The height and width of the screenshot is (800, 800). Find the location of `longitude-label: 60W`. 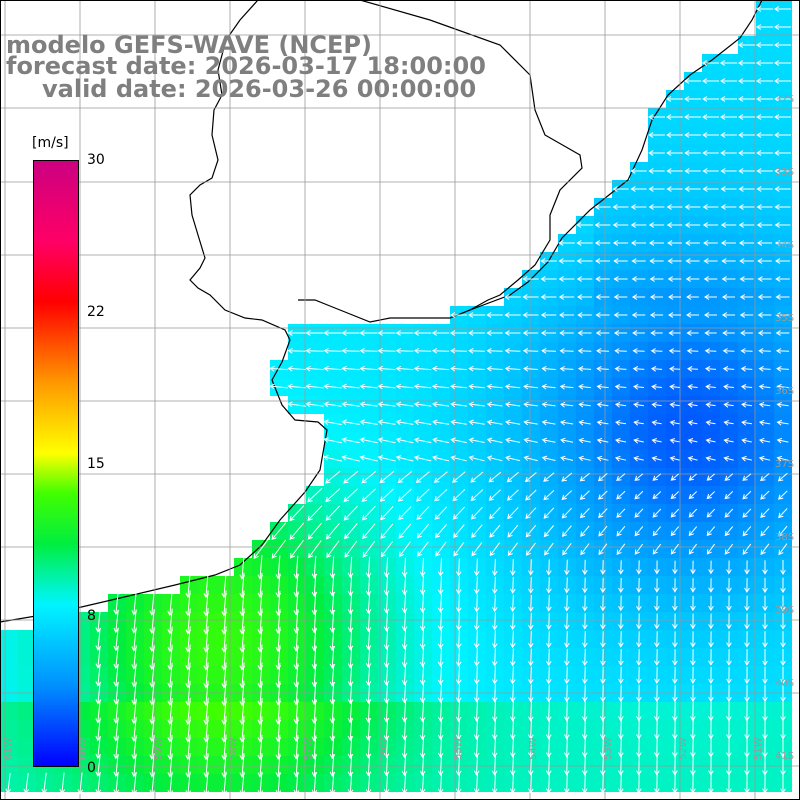

longitude-label: 60W is located at coordinates (83, 748).